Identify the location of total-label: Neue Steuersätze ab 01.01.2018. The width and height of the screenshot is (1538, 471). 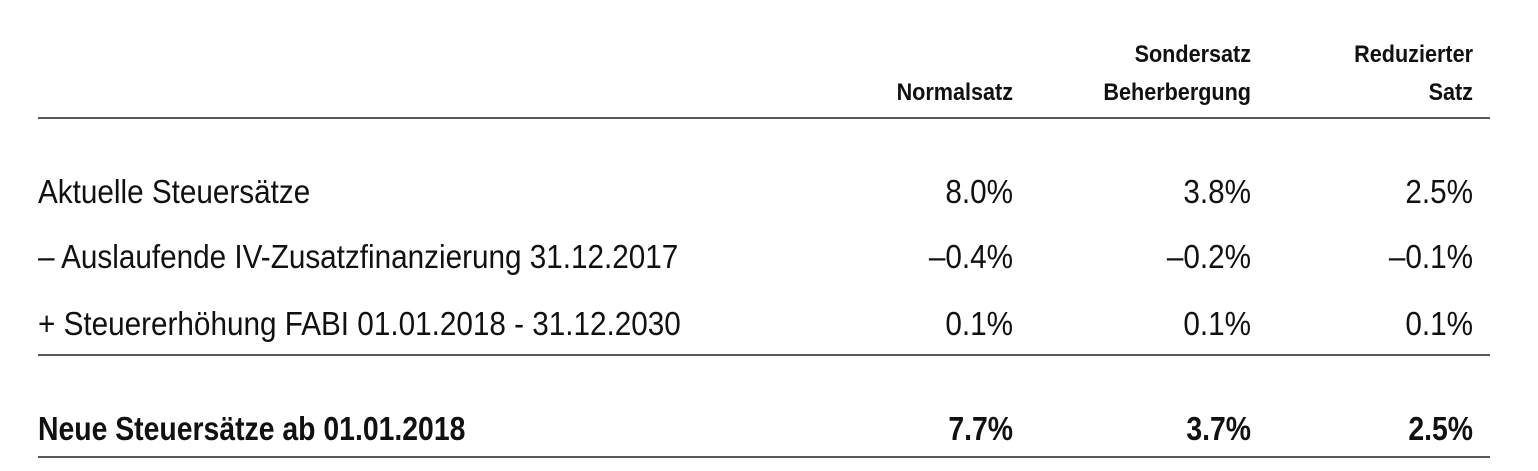
(251, 429).